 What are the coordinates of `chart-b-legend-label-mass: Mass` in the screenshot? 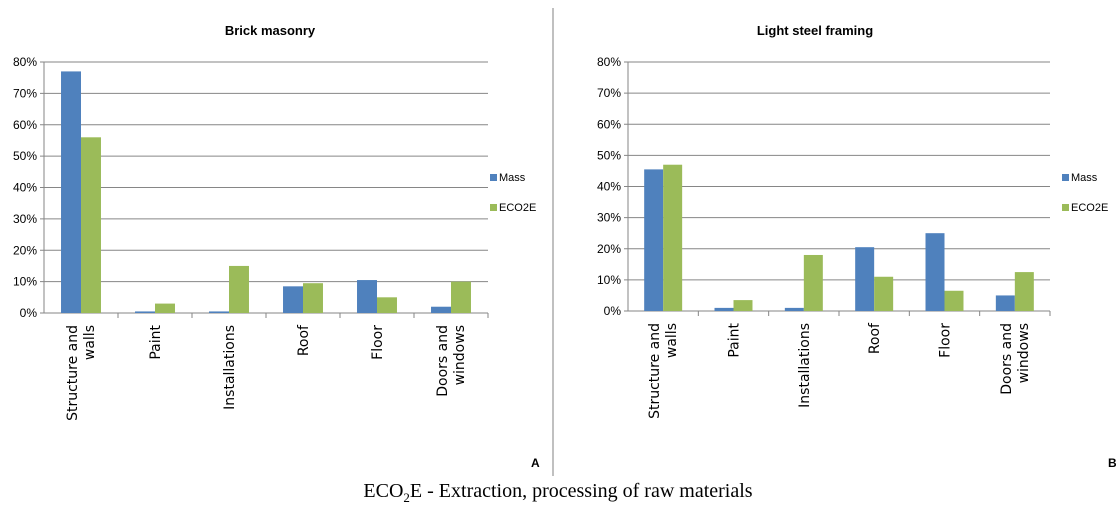 It's located at (1084, 178).